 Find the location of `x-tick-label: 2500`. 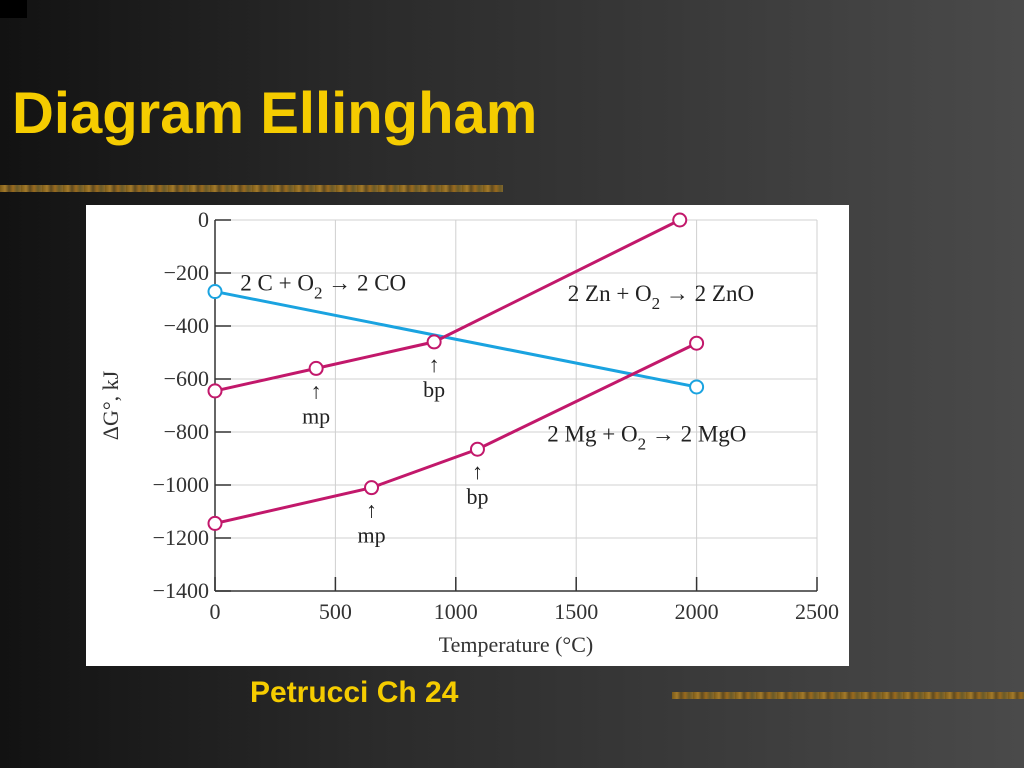

x-tick-label: 2500 is located at coordinates (817, 611).